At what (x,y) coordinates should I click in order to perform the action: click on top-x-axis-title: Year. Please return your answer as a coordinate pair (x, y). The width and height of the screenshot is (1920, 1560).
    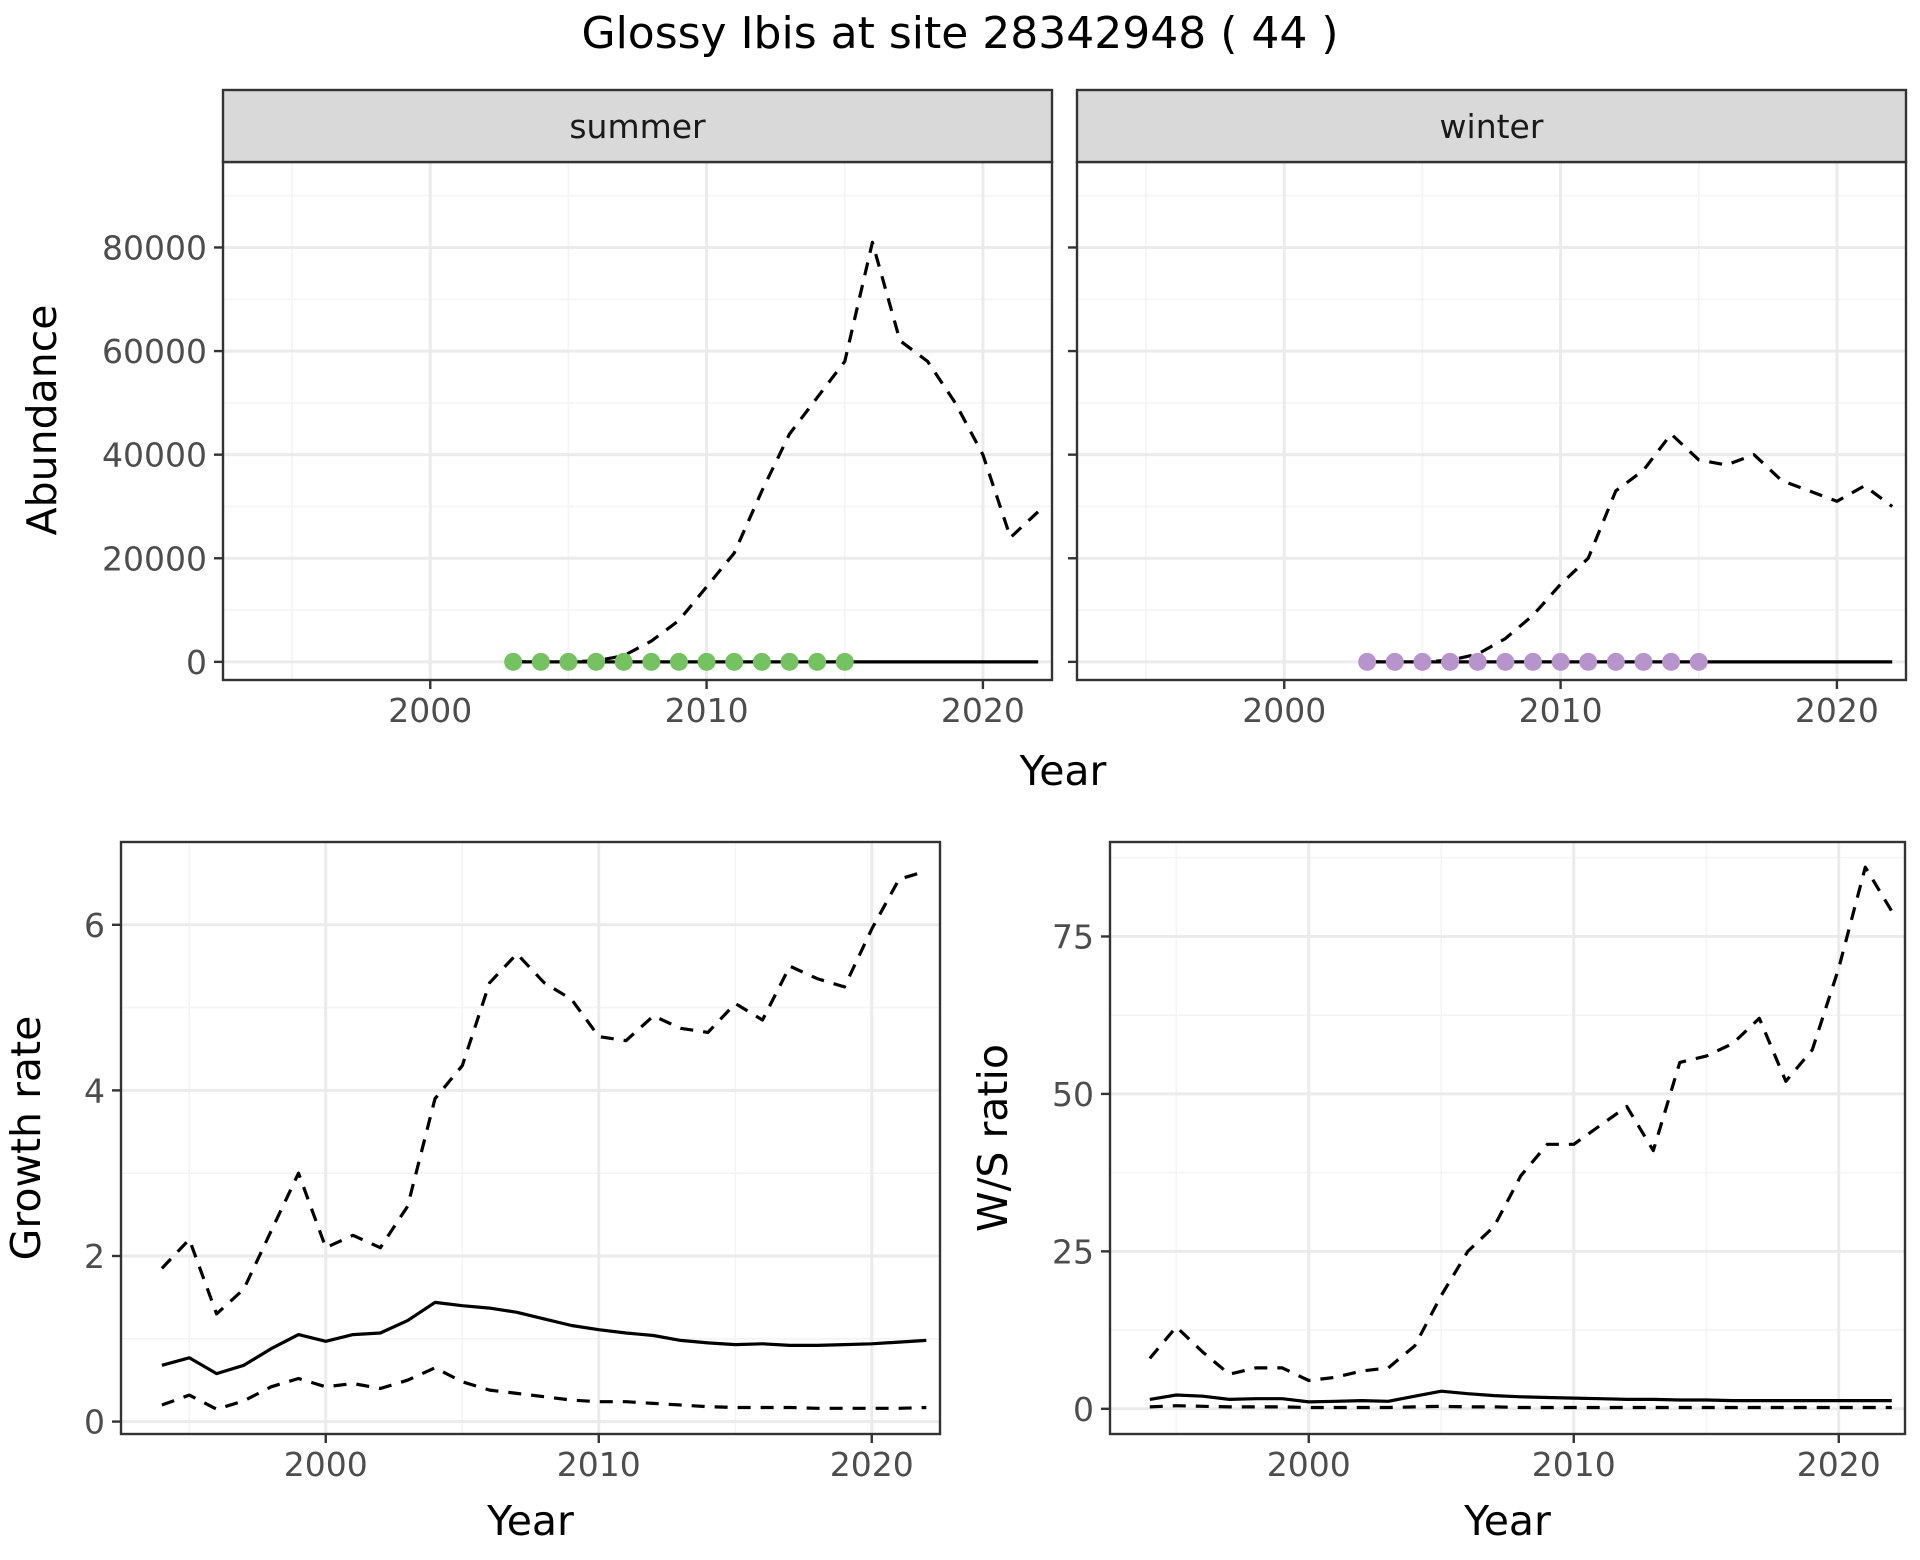
    Looking at the image, I should click on (1063, 771).